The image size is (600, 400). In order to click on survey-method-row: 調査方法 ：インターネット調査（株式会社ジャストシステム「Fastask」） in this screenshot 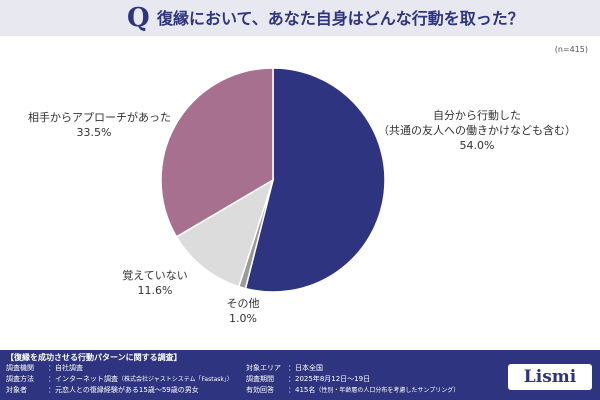, I will do `click(119, 379)`.